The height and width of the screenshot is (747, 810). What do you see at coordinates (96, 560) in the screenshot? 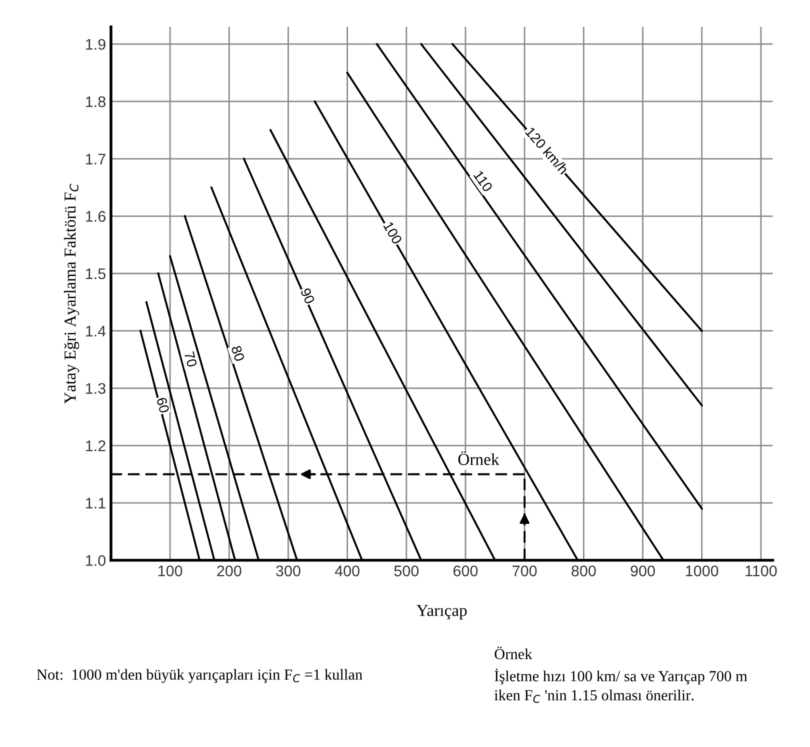
I see `y-tick-label: 1.0` at bounding box center [96, 560].